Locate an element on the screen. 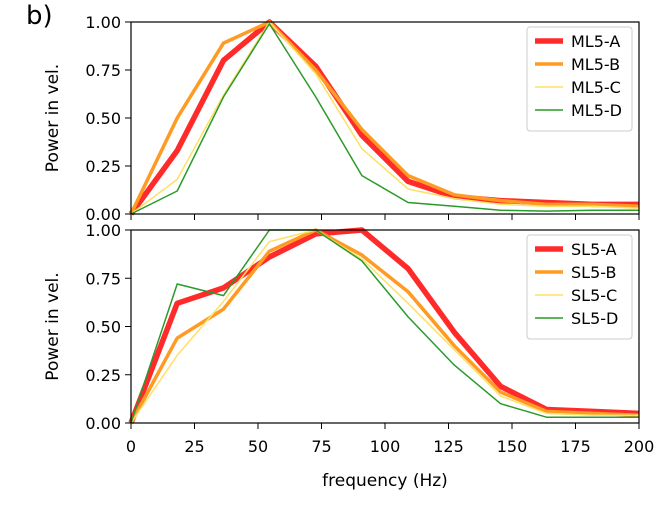  x-tick-label: 175 is located at coordinates (575, 446).